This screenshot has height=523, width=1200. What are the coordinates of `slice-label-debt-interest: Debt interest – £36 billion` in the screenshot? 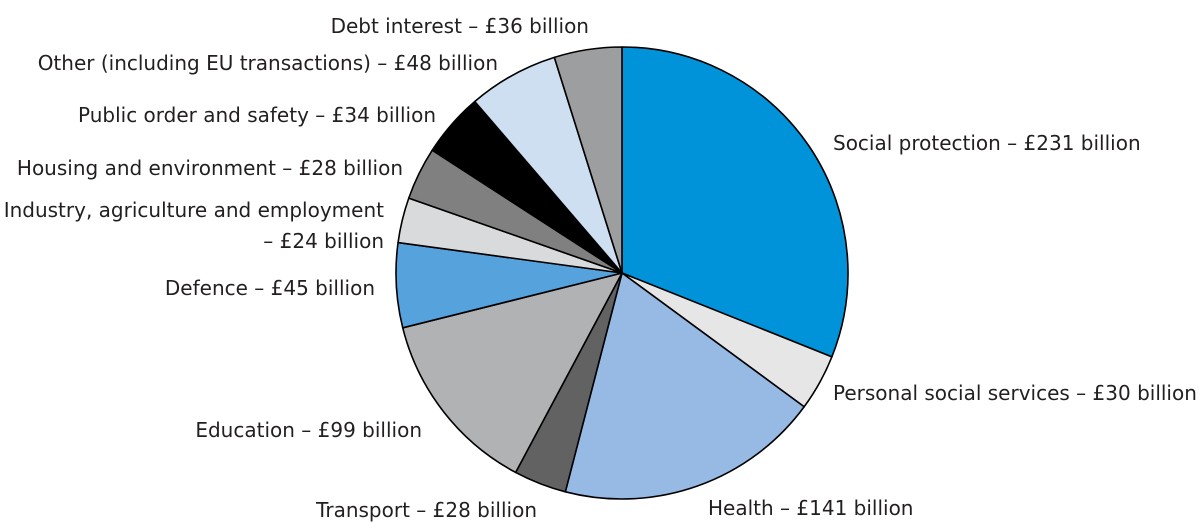 It's located at (460, 26).